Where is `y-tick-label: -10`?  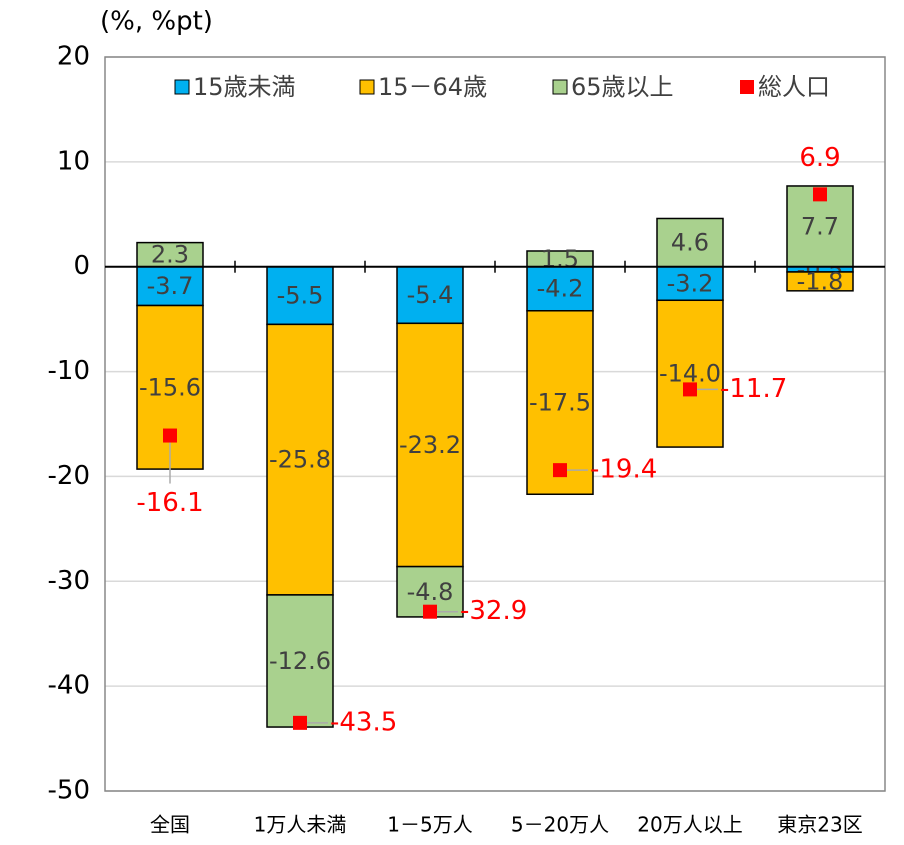 y-tick-label: -10 is located at coordinates (69, 371).